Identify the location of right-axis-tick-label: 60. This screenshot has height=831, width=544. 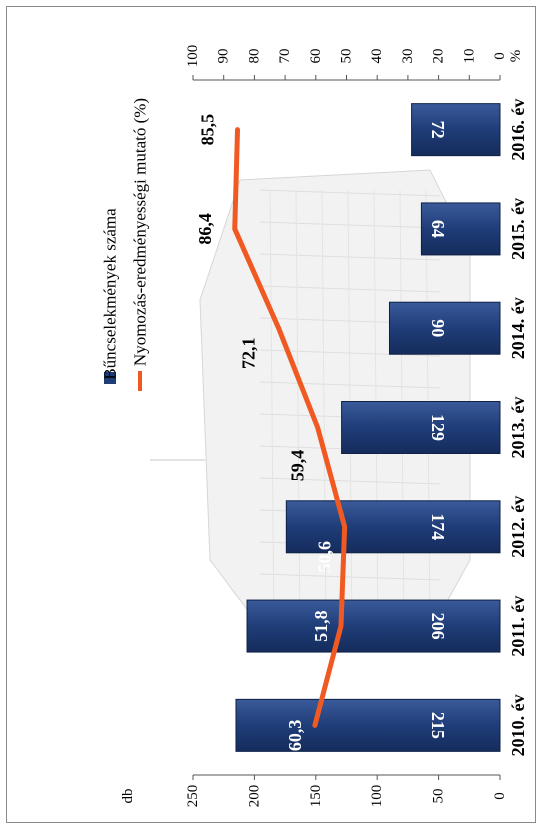
(316, 56).